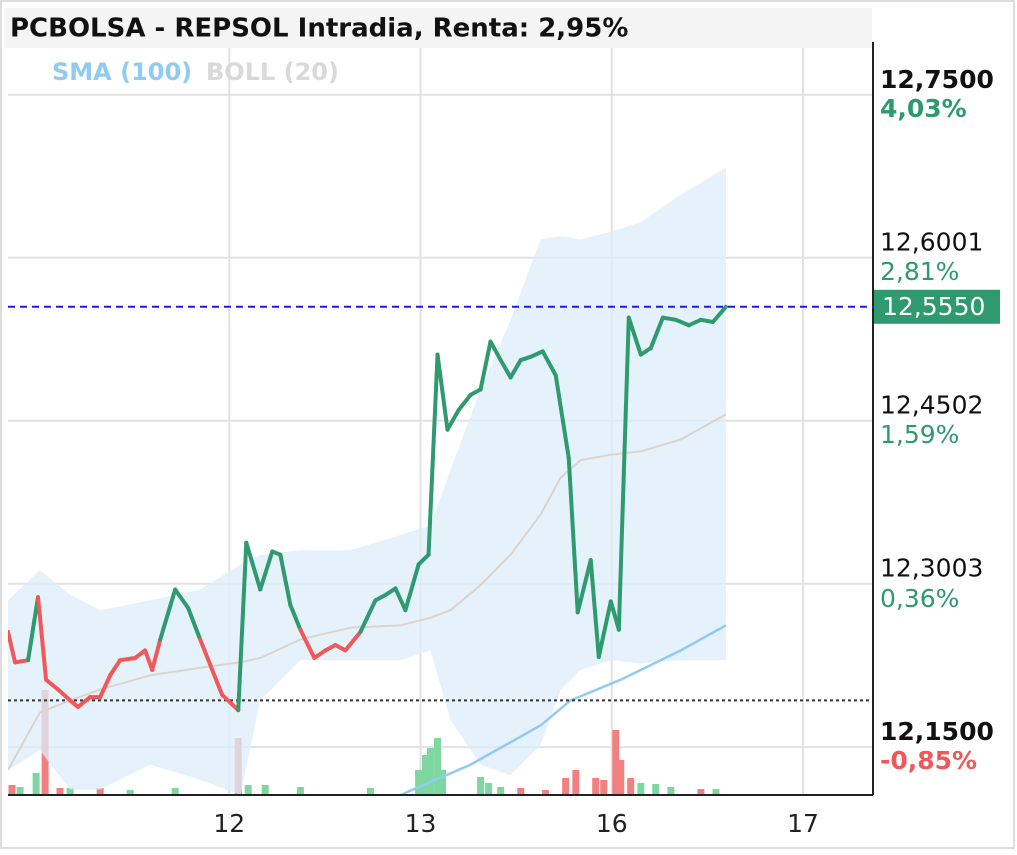 This screenshot has height=855, width=1017. I want to click on legend-entry: BOLL (20), so click(272, 72).